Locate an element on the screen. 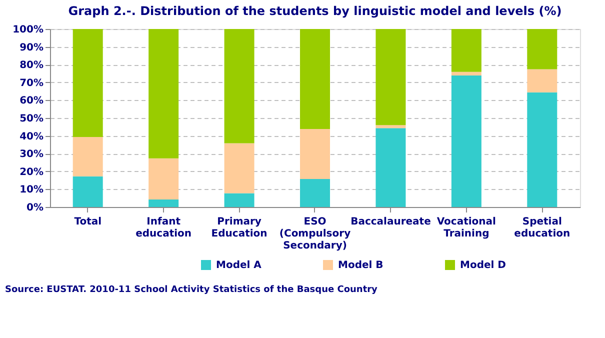  x-tick-label: ESO (Compulsory Secondary) is located at coordinates (315, 234).